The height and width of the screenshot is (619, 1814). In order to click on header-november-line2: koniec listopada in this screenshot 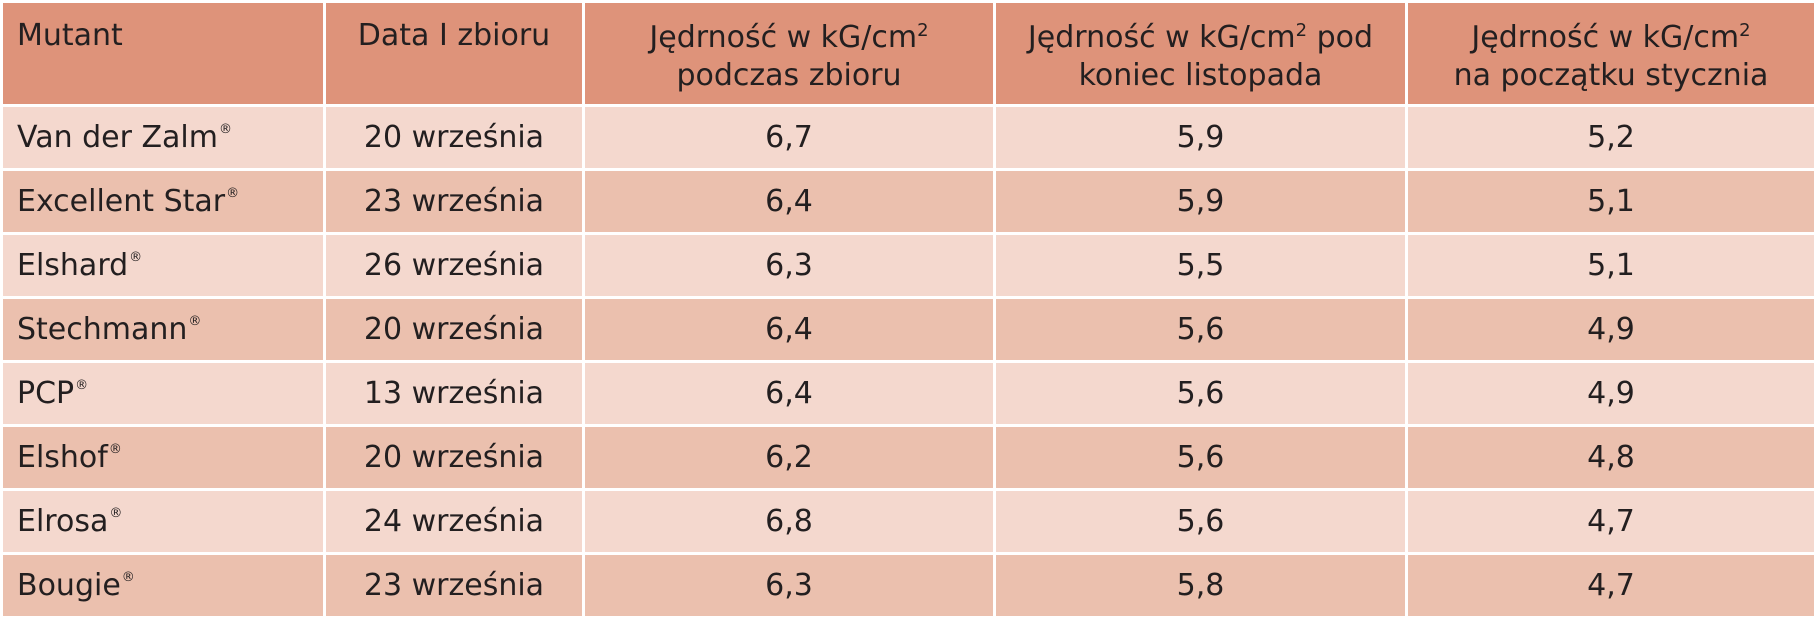, I will do `click(1200, 76)`.